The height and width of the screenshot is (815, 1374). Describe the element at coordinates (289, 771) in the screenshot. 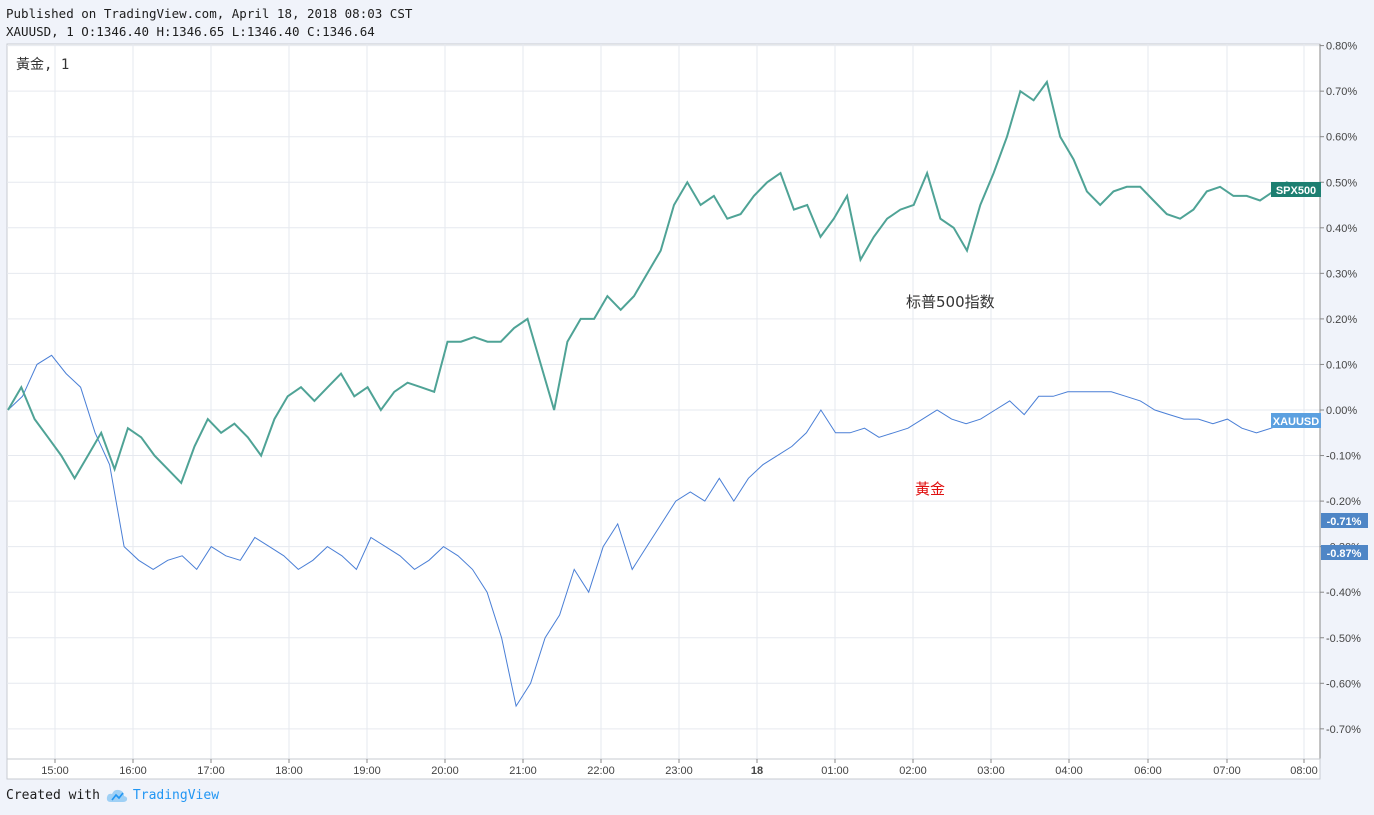

I see `x-tick-label: 18:00` at that location.